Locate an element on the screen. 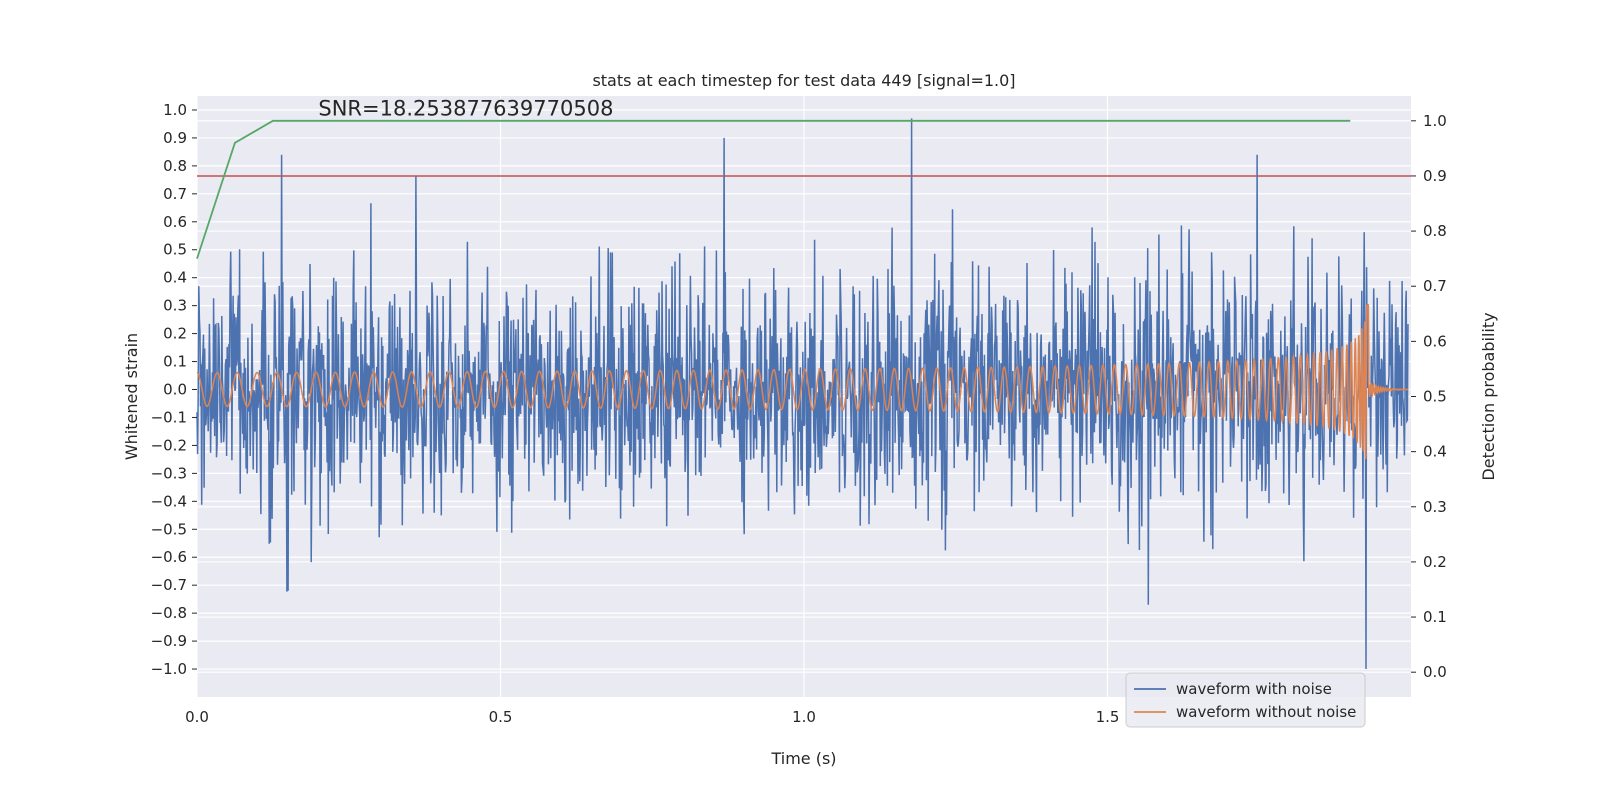  y2-tick-label: 1.0 is located at coordinates (1435, 121).